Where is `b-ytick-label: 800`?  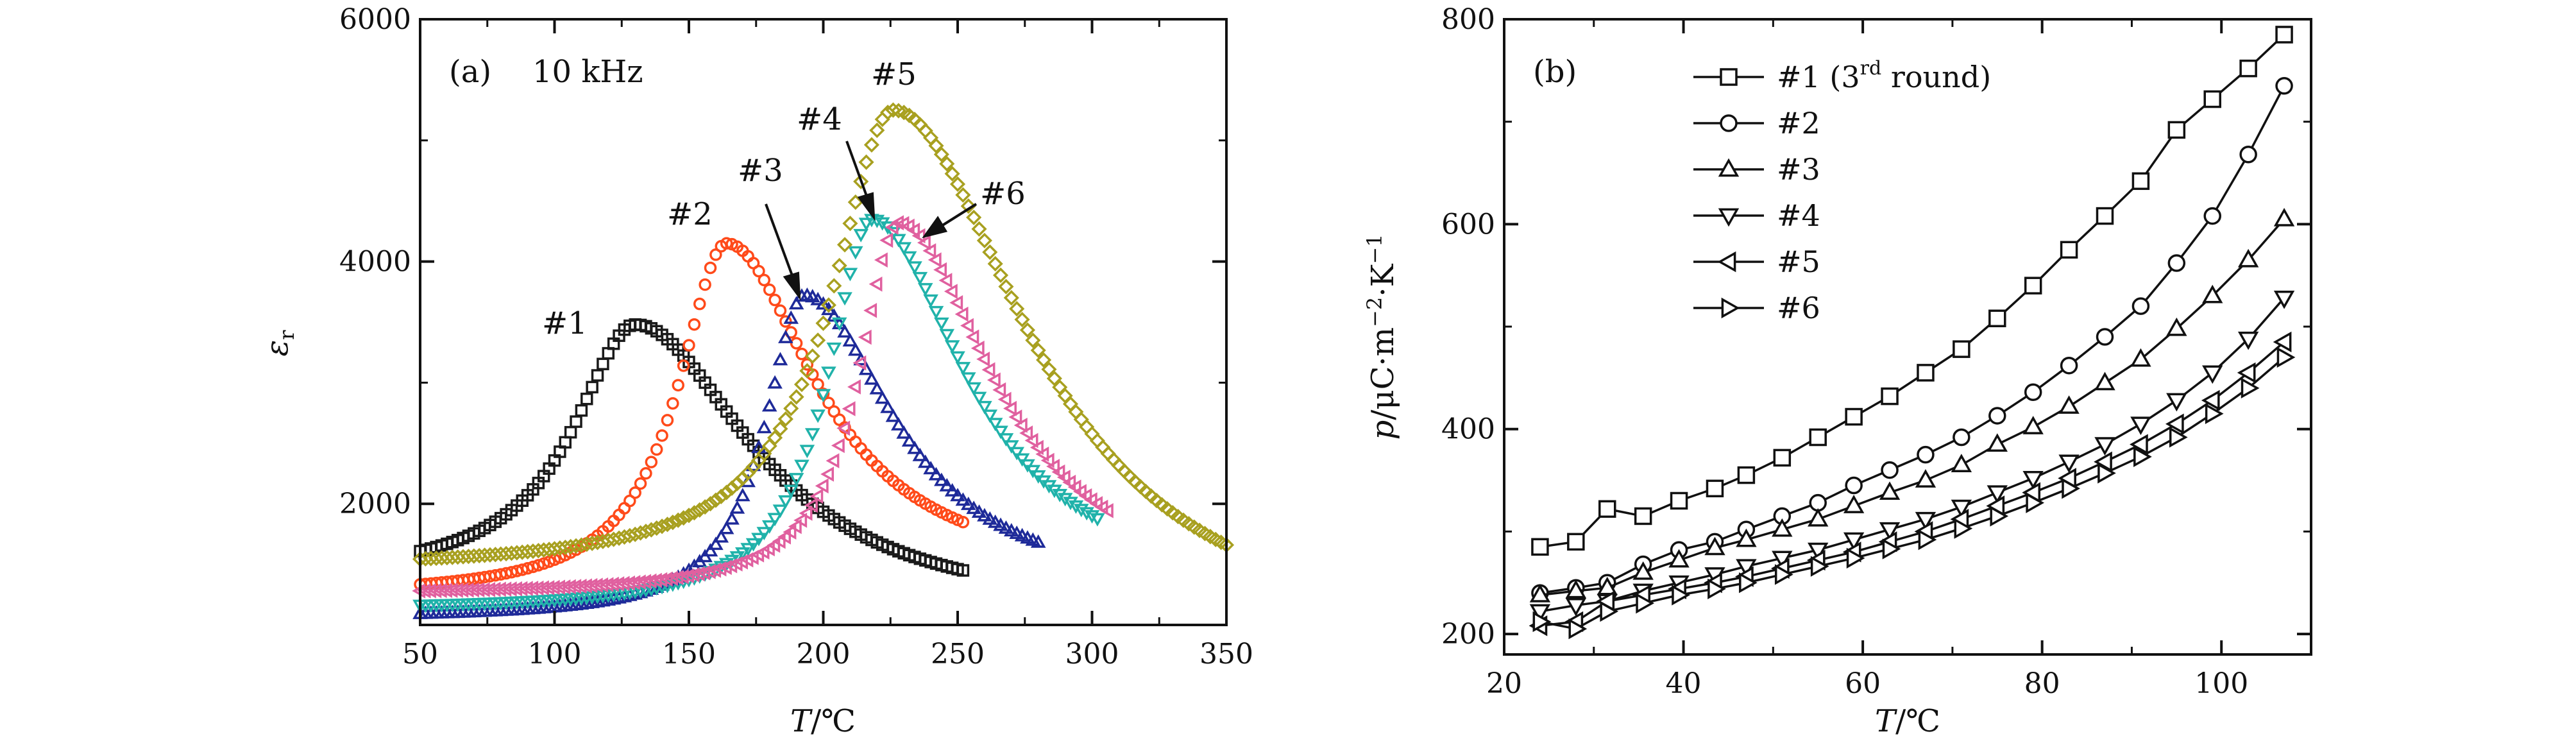
b-ytick-label: 800 is located at coordinates (1468, 19).